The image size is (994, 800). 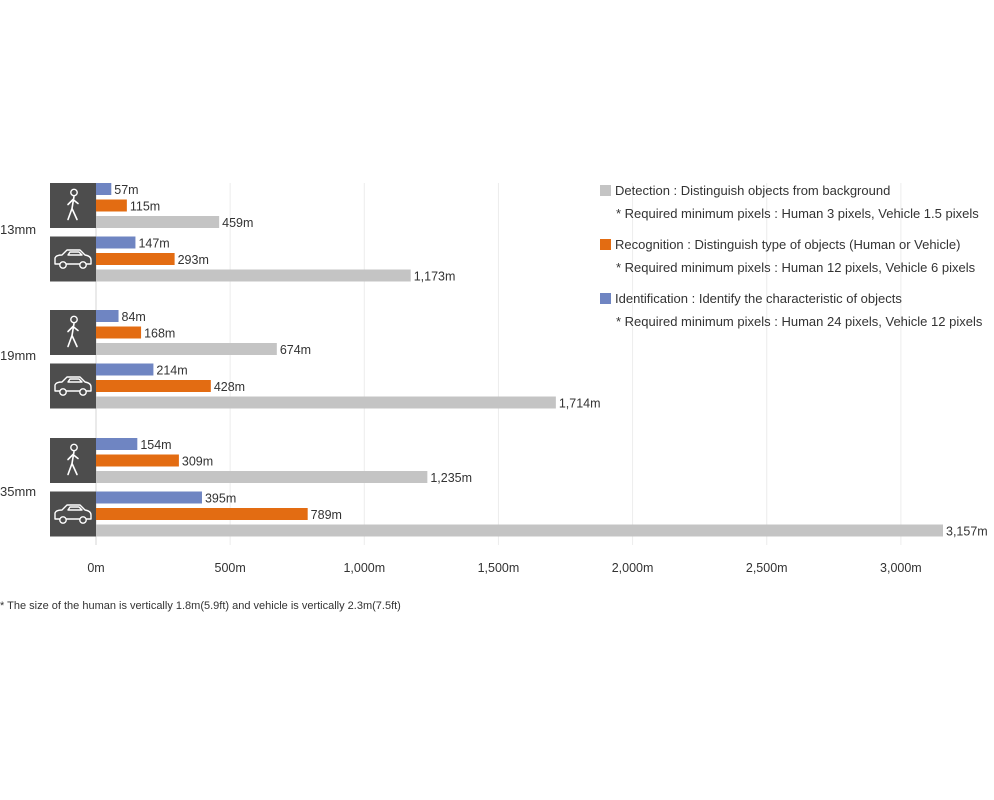 What do you see at coordinates (435, 277) in the screenshot?
I see `data-label: 1,173m` at bounding box center [435, 277].